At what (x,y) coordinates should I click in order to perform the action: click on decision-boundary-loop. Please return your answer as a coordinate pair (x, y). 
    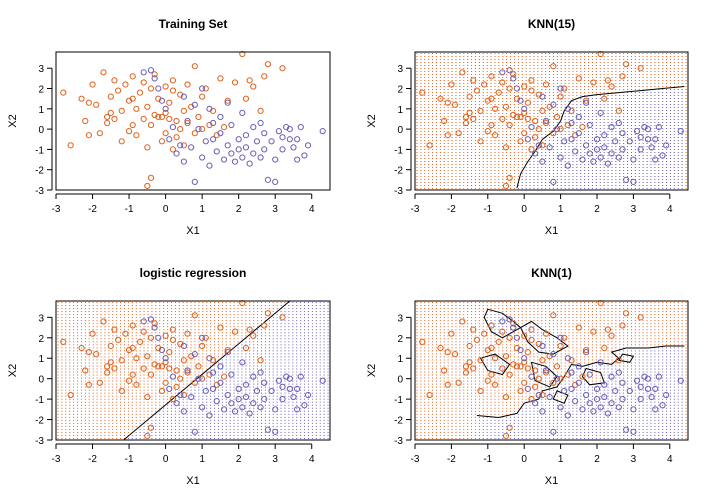
    Looking at the image, I should click on (544, 337).